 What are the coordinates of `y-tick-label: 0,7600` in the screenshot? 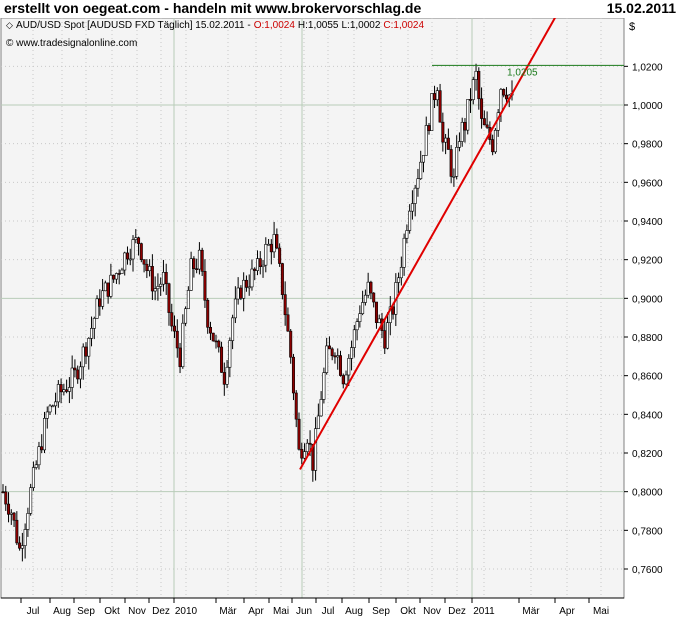 It's located at (647, 570).